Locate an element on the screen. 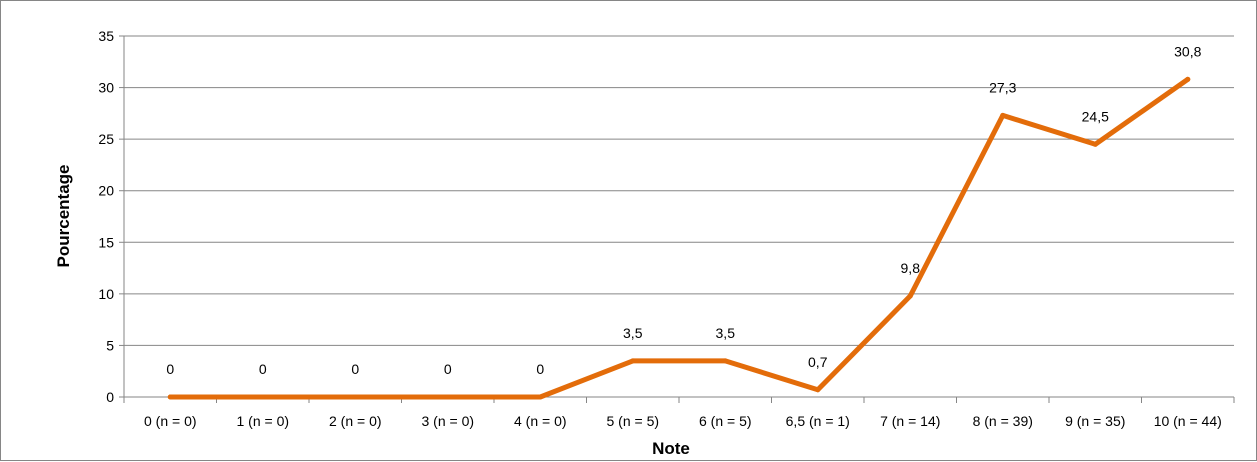  x-tick-label: 7 (n = 14) is located at coordinates (910, 421).